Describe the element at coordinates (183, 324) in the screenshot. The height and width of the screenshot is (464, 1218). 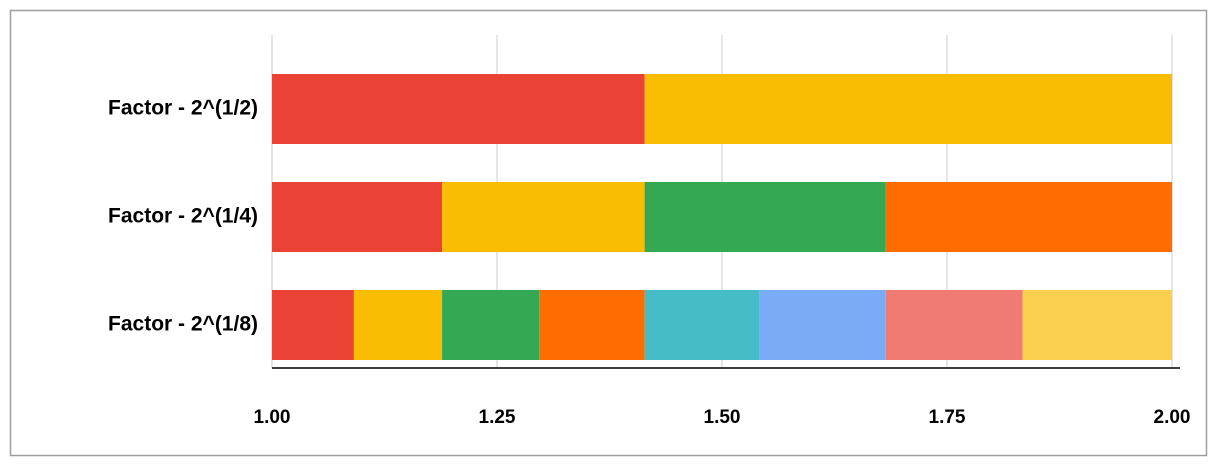
I see `y-tick-label: Factor - 2^(1/8)` at that location.